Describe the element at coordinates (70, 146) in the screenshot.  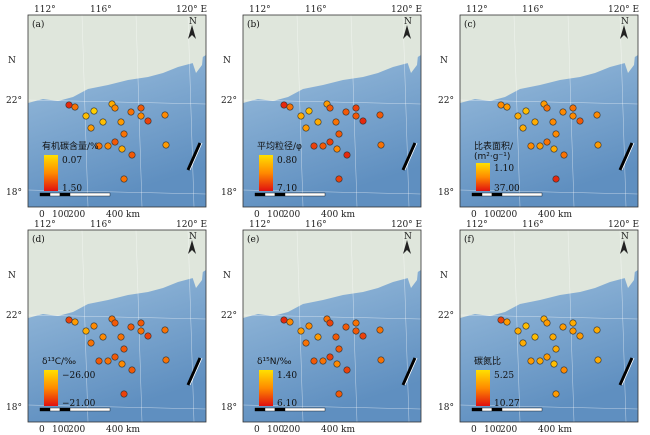
I see `legend-title: 有机碳含量/%` at that location.